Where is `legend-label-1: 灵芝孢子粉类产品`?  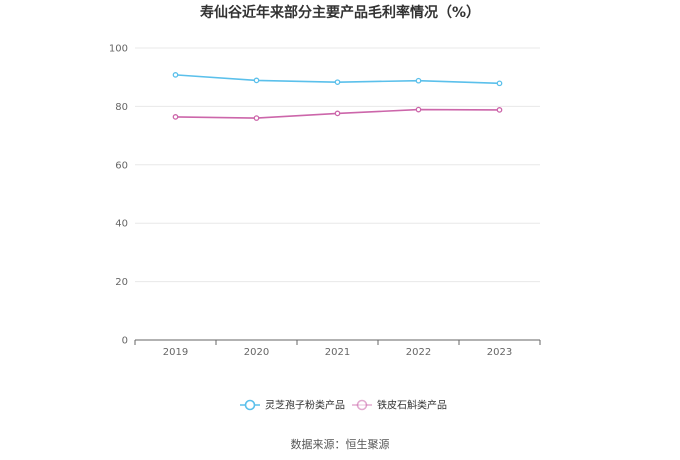
legend-label-1: 灵芝孢子粉类产品 is located at coordinates (305, 405).